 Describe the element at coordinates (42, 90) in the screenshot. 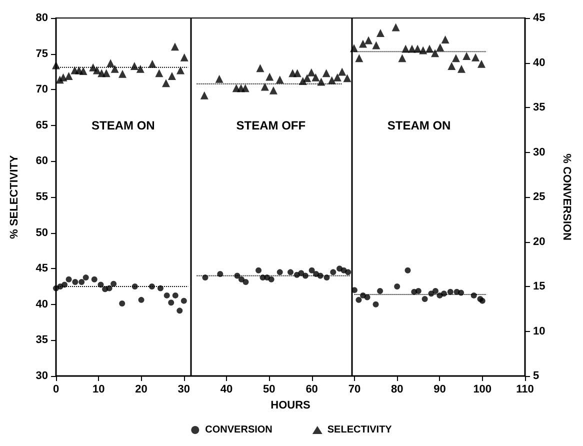

I see `y-tick-label: 70` at that location.